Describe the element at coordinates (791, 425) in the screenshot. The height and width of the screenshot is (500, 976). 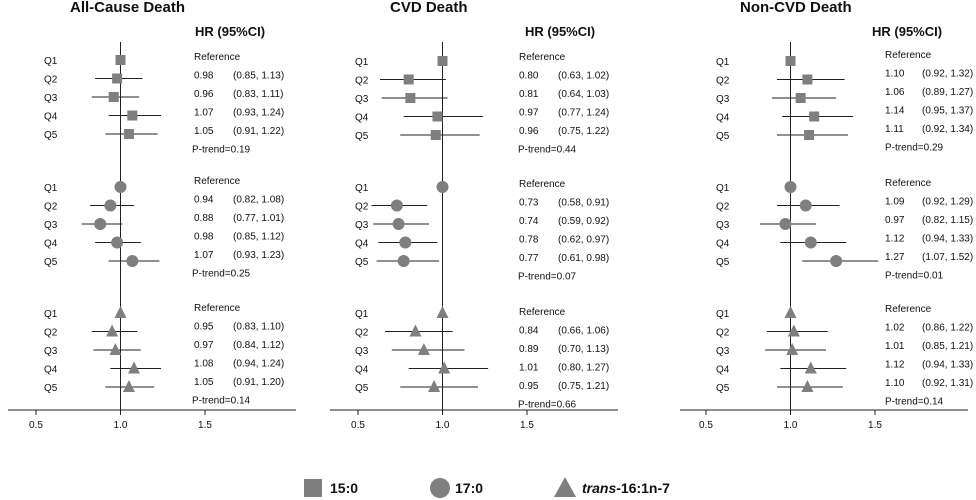
I see `x-tick-label: 1.0` at that location.